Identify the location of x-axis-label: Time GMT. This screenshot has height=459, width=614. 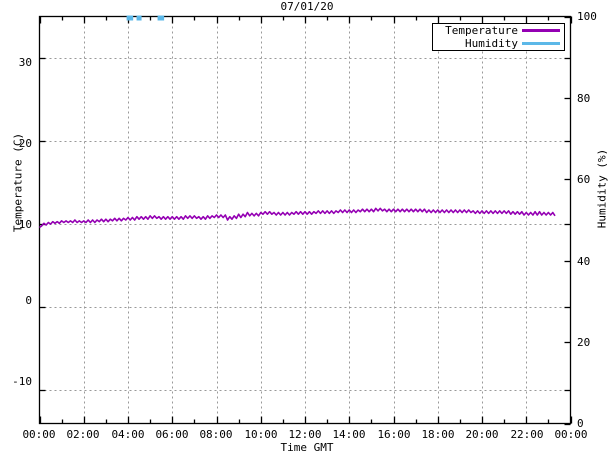
(307, 447).